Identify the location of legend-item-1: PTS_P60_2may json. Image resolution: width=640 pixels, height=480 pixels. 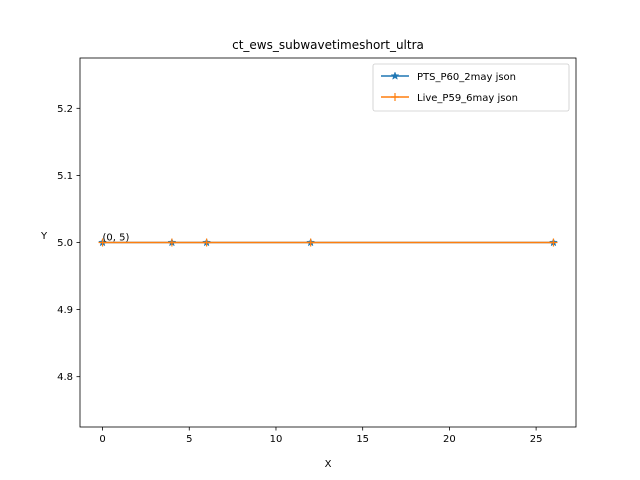
(448, 77).